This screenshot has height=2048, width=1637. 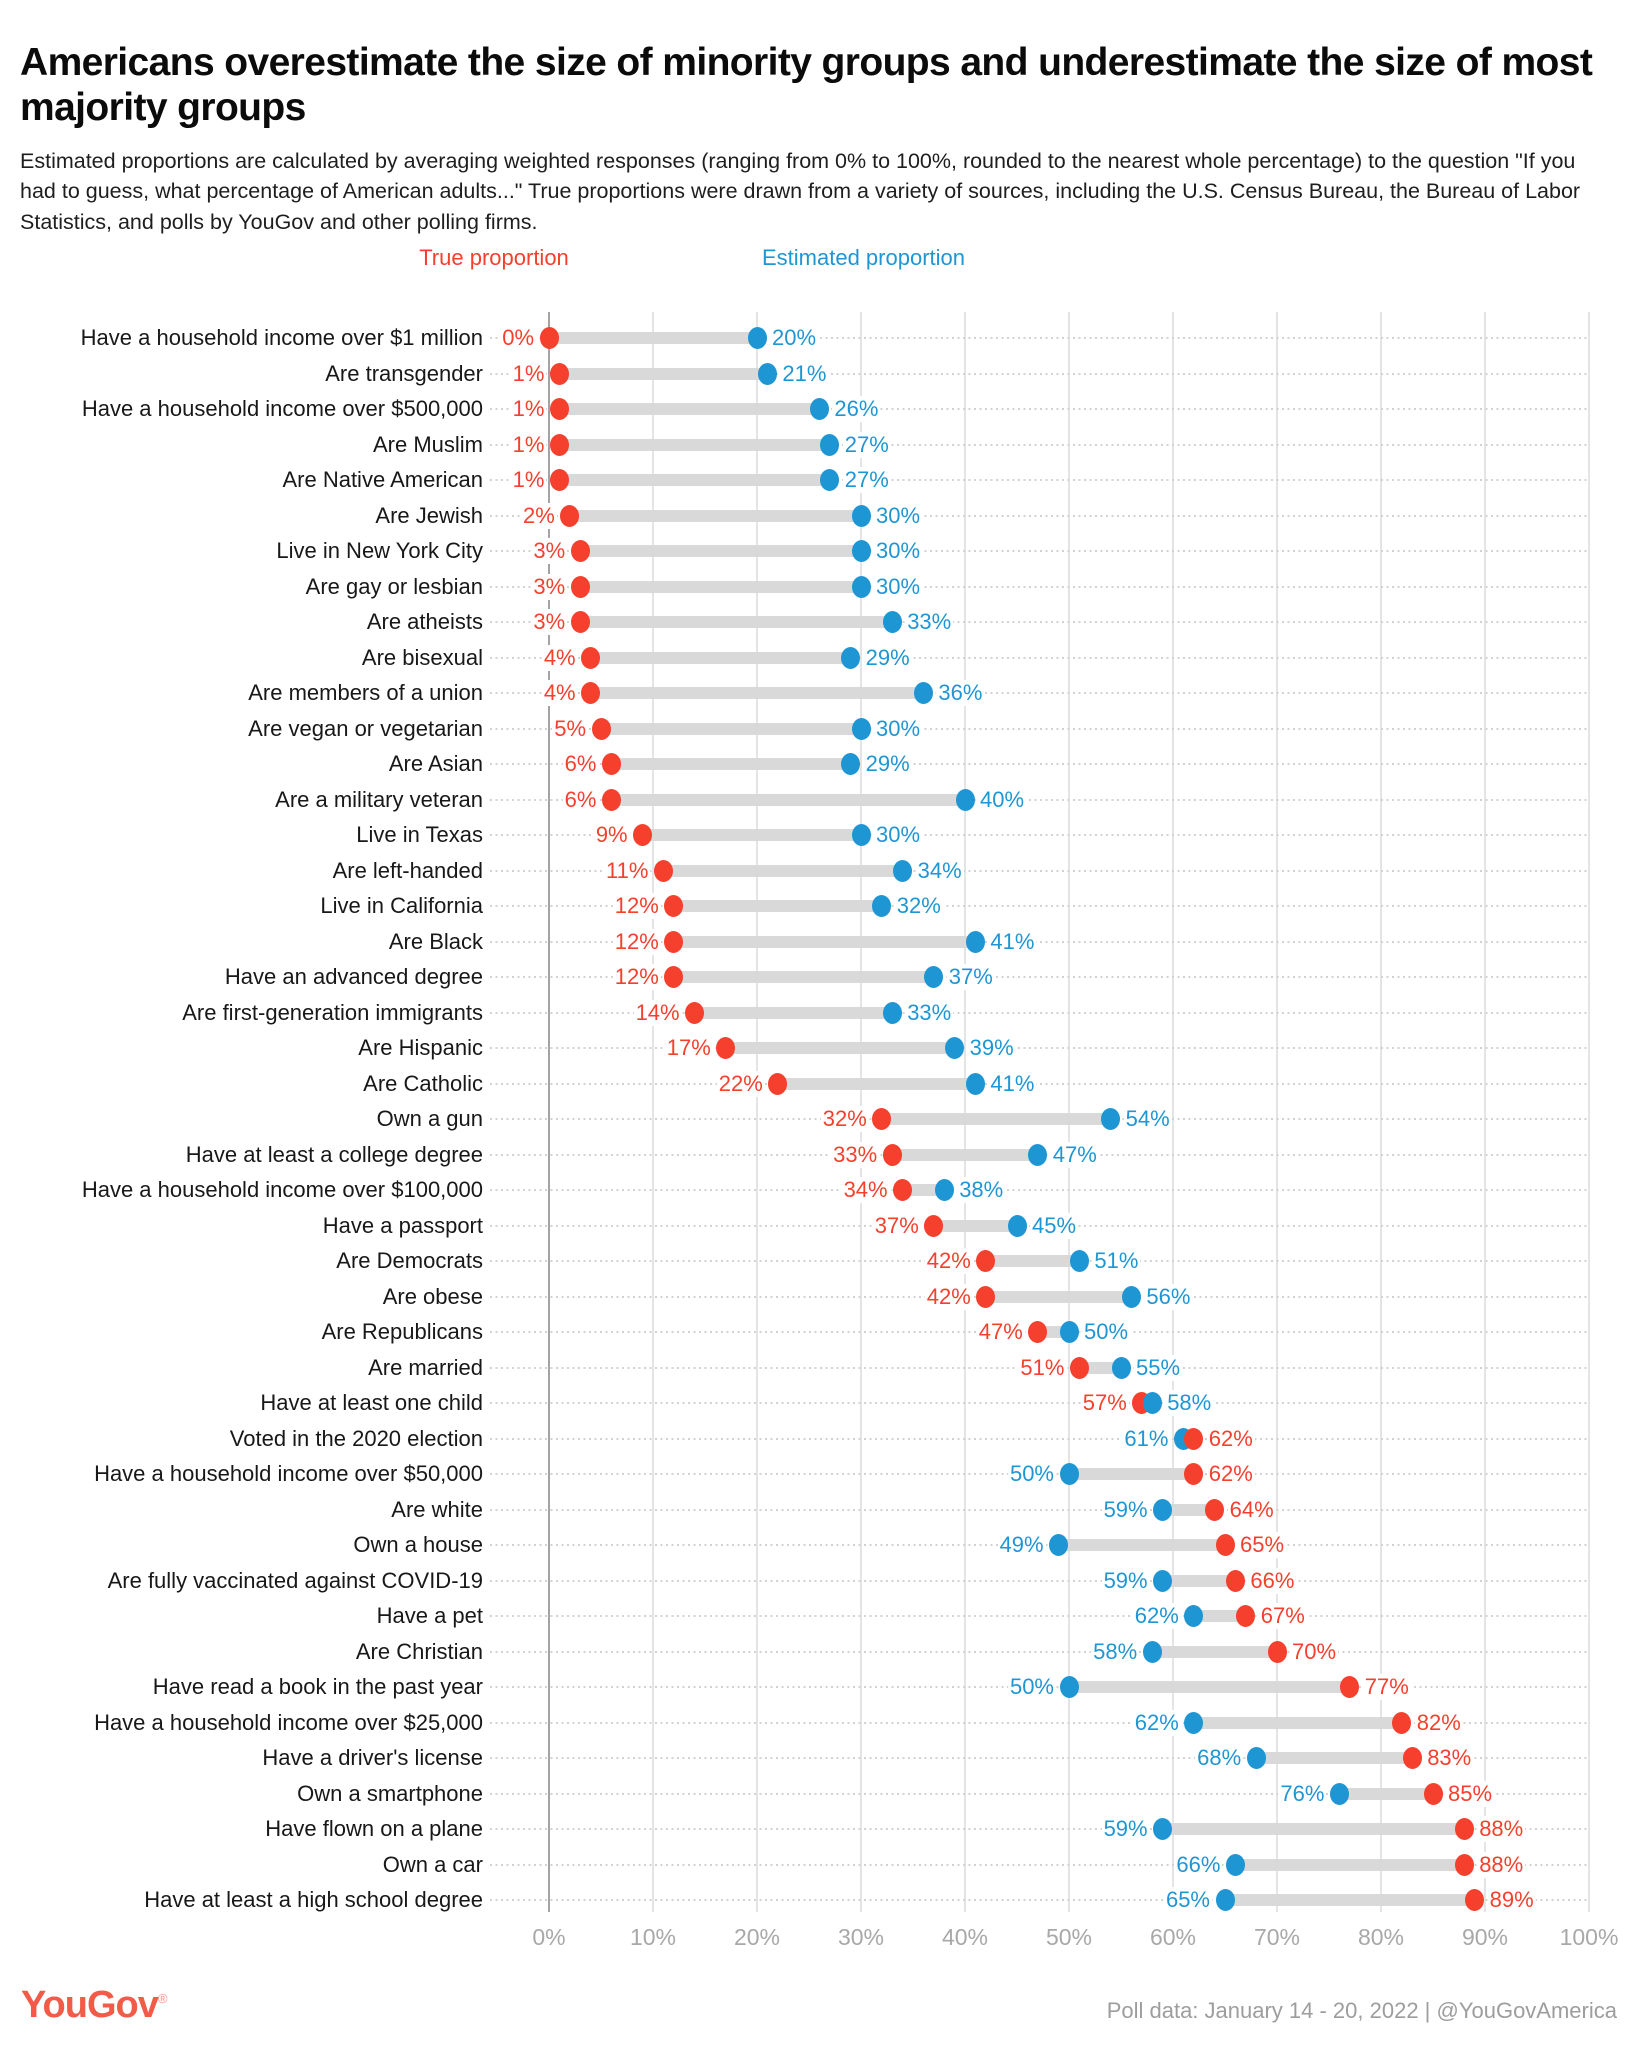 What do you see at coordinates (1449, 1758) in the screenshot?
I see `true-value-label: 83%` at bounding box center [1449, 1758].